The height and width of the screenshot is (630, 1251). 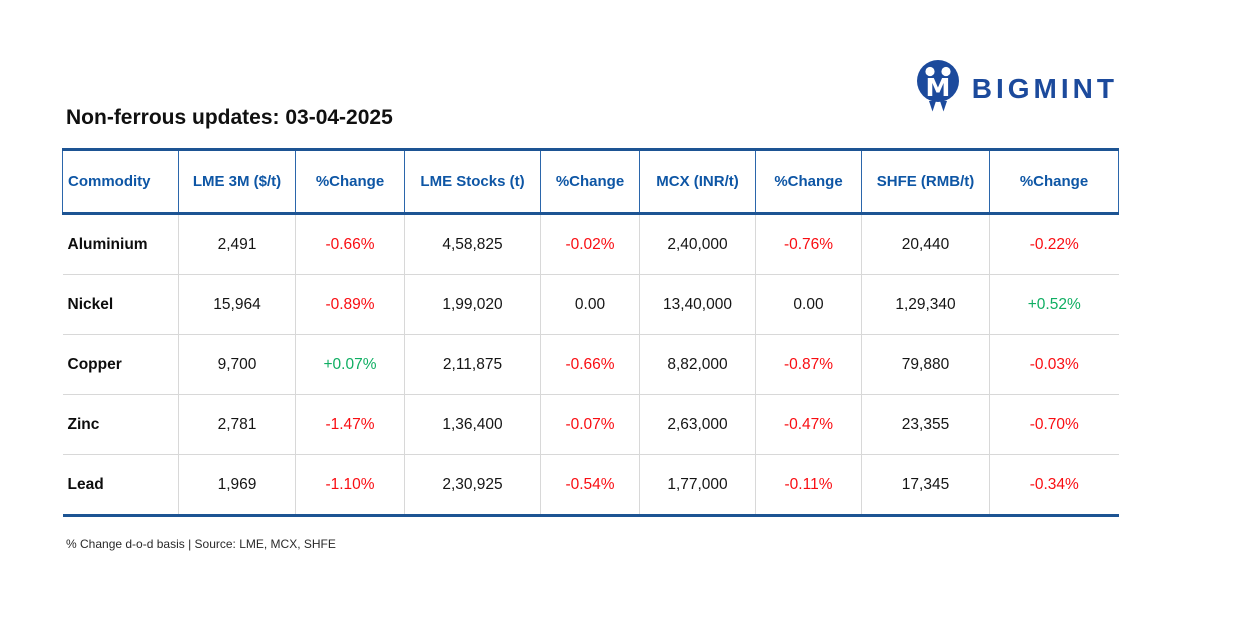 I want to click on change-cell: +0.07%, so click(x=350, y=364).